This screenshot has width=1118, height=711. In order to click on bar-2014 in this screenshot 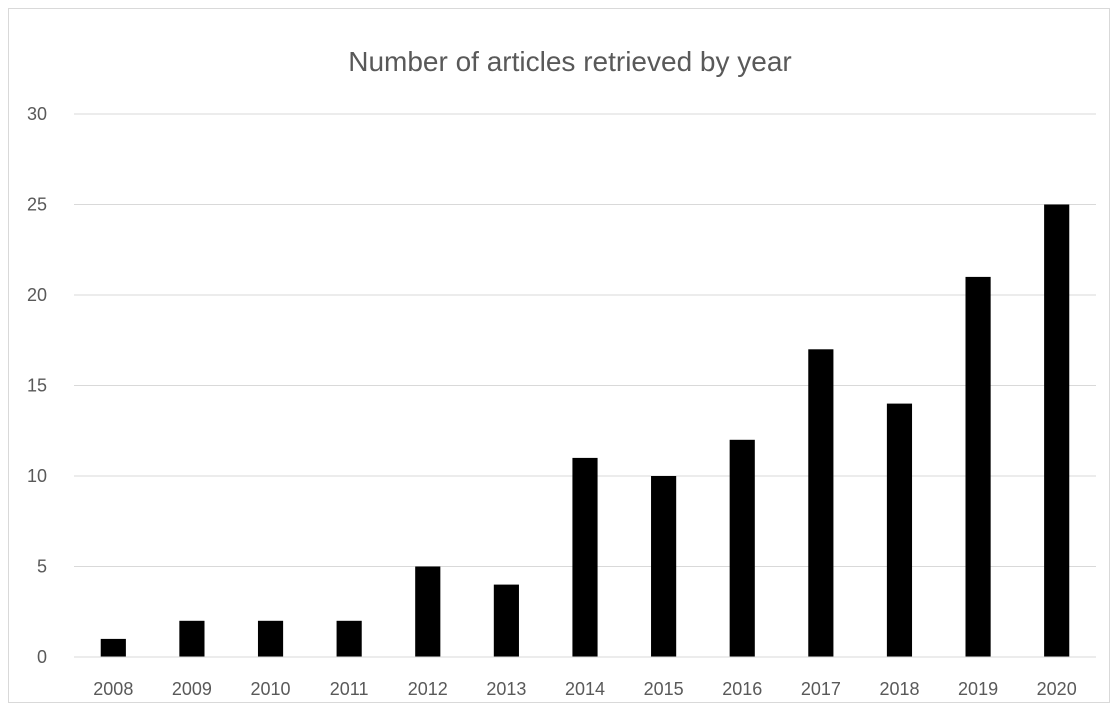, I will do `click(585, 557)`.